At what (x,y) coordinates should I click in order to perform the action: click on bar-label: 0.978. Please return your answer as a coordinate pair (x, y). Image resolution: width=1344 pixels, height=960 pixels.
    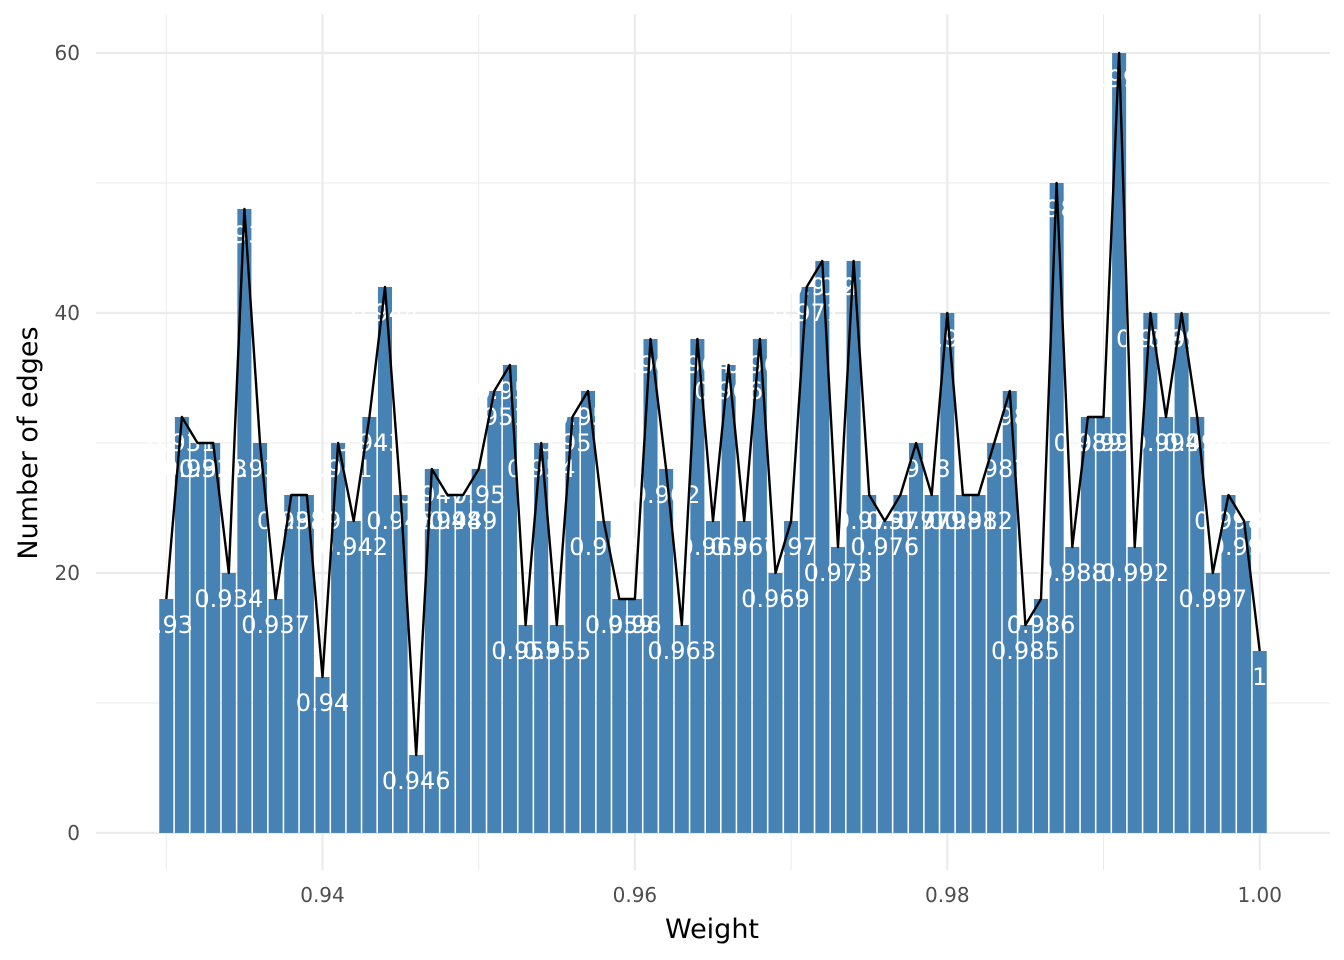
    Looking at the image, I should click on (916, 469).